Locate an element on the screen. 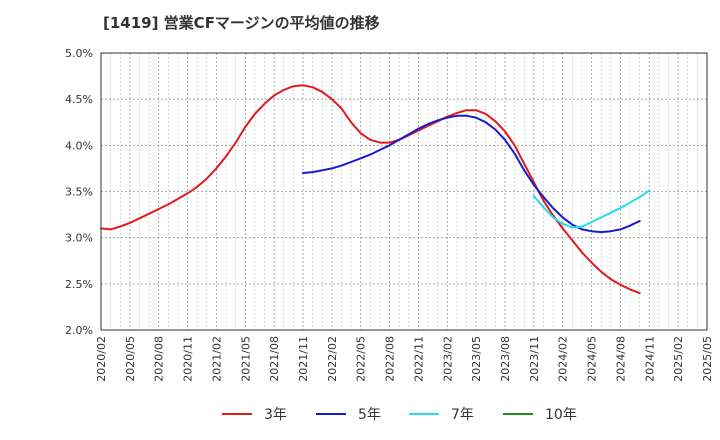 The height and width of the screenshot is (440, 720). y-tick-label: 3.0% is located at coordinates (79, 238).